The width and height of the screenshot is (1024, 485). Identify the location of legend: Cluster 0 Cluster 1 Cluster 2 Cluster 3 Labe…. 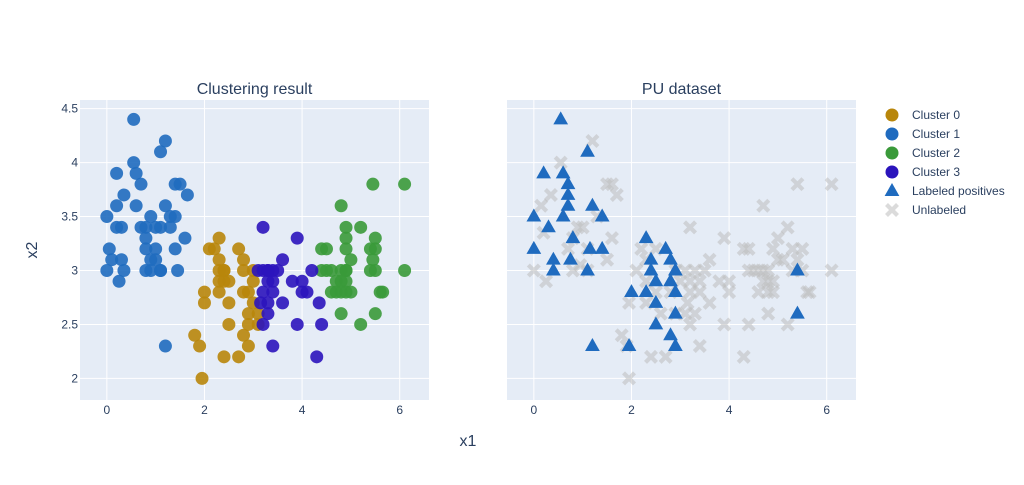
(944, 162).